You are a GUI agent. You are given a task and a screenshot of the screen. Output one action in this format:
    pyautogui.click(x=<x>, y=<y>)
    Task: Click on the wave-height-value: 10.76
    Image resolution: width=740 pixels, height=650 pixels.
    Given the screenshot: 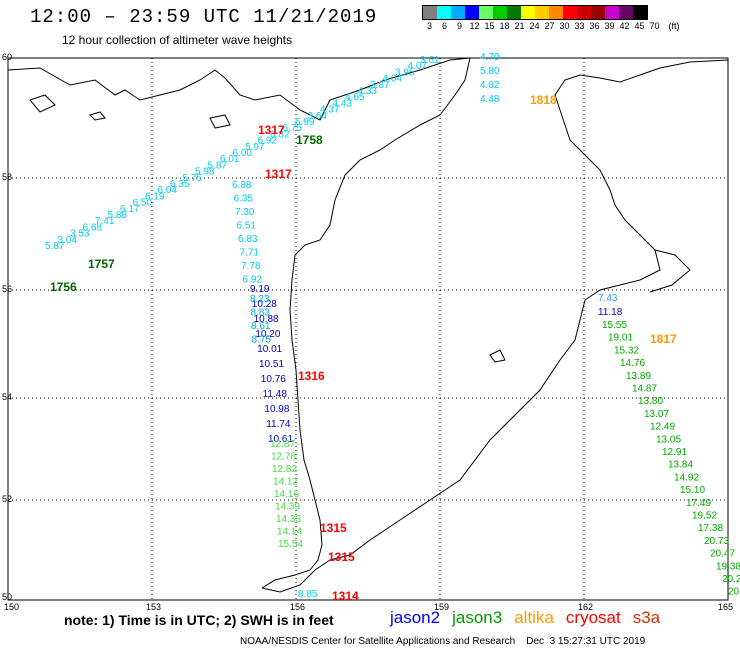 What is the action you would take?
    pyautogui.click(x=273, y=379)
    